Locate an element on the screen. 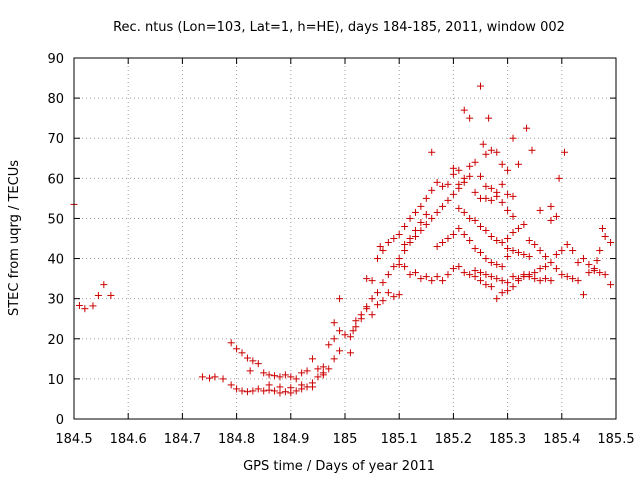  y-tick-label: 80 is located at coordinates (55, 99).